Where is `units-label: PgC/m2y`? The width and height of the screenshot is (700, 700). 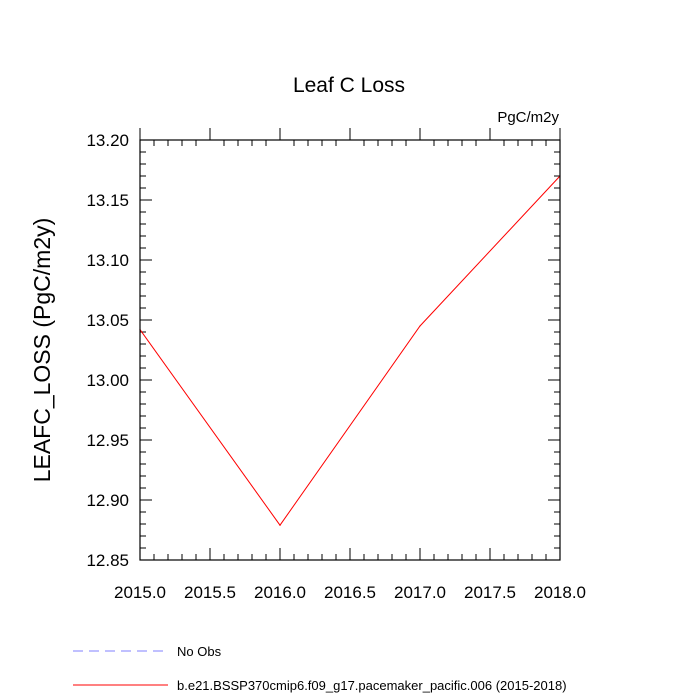 units-label: PgC/m2y is located at coordinates (528, 117).